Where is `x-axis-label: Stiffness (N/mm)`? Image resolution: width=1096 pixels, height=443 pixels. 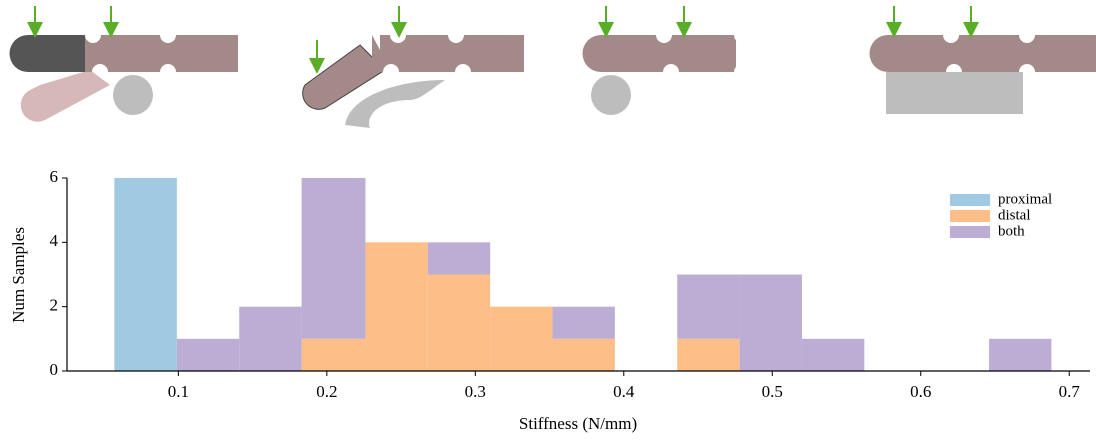 x-axis-label: Stiffness (N/mm) is located at coordinates (578, 423).